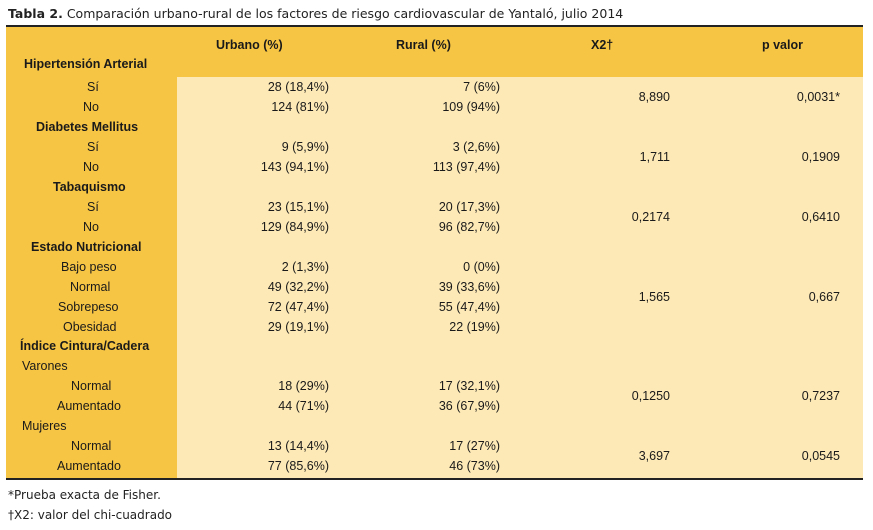  Describe the element at coordinates (469, 406) in the screenshot. I see `cell-rural: 36 (67,9%)` at that location.